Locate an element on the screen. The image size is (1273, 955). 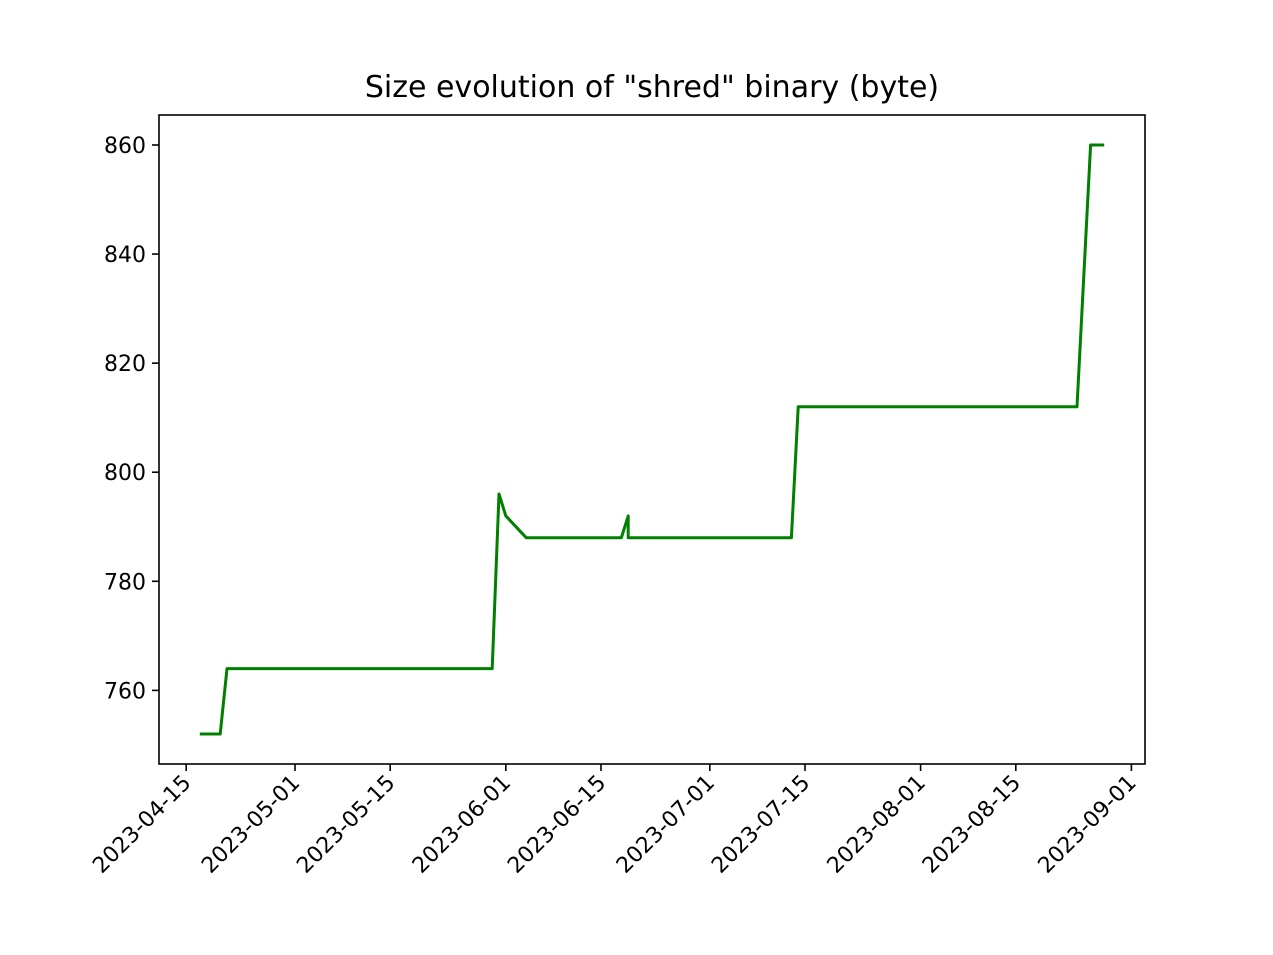
x-tick-label: 2023-06-15 is located at coordinates (557, 825).